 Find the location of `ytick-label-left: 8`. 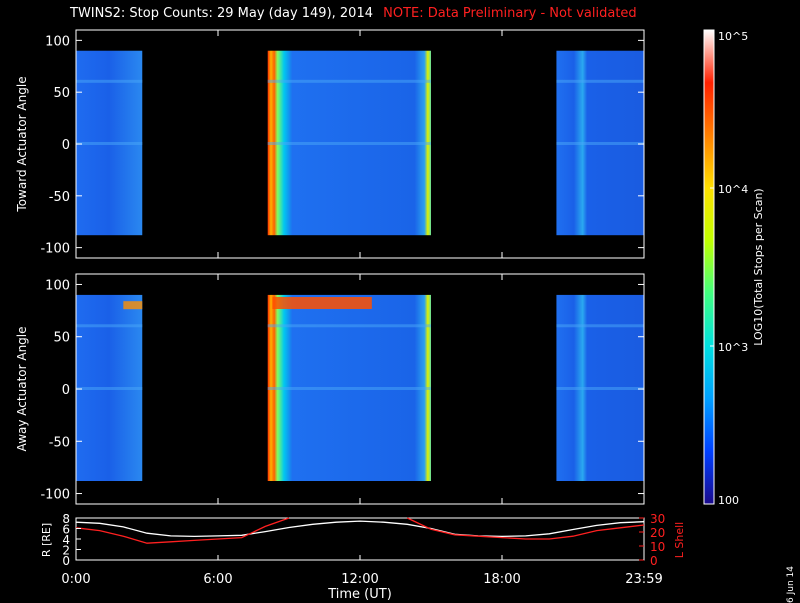

ytick-label-left: 8 is located at coordinates (66, 519).